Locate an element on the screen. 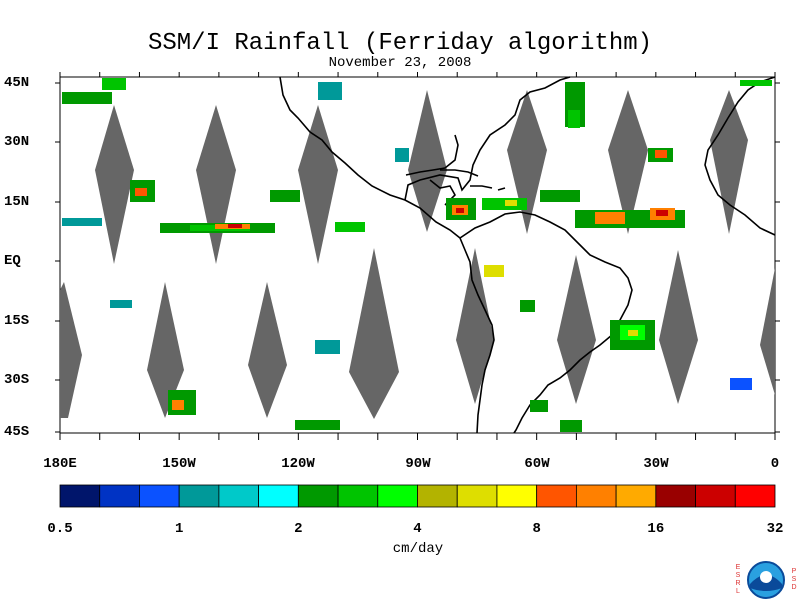 The width and height of the screenshot is (800, 600). lon-label-30w: 30W is located at coordinates (656, 464).